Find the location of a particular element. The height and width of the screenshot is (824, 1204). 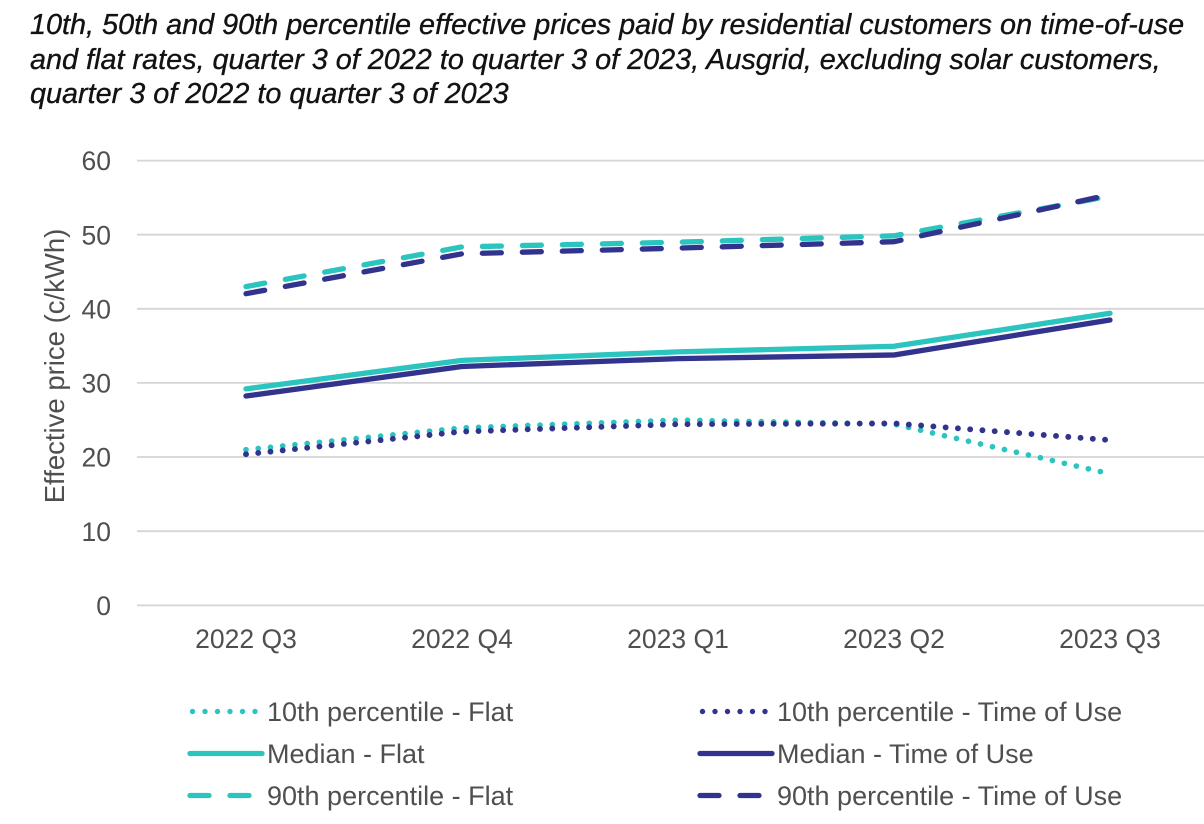

svg-text: 2023 Q2 is located at coordinates (894, 639).